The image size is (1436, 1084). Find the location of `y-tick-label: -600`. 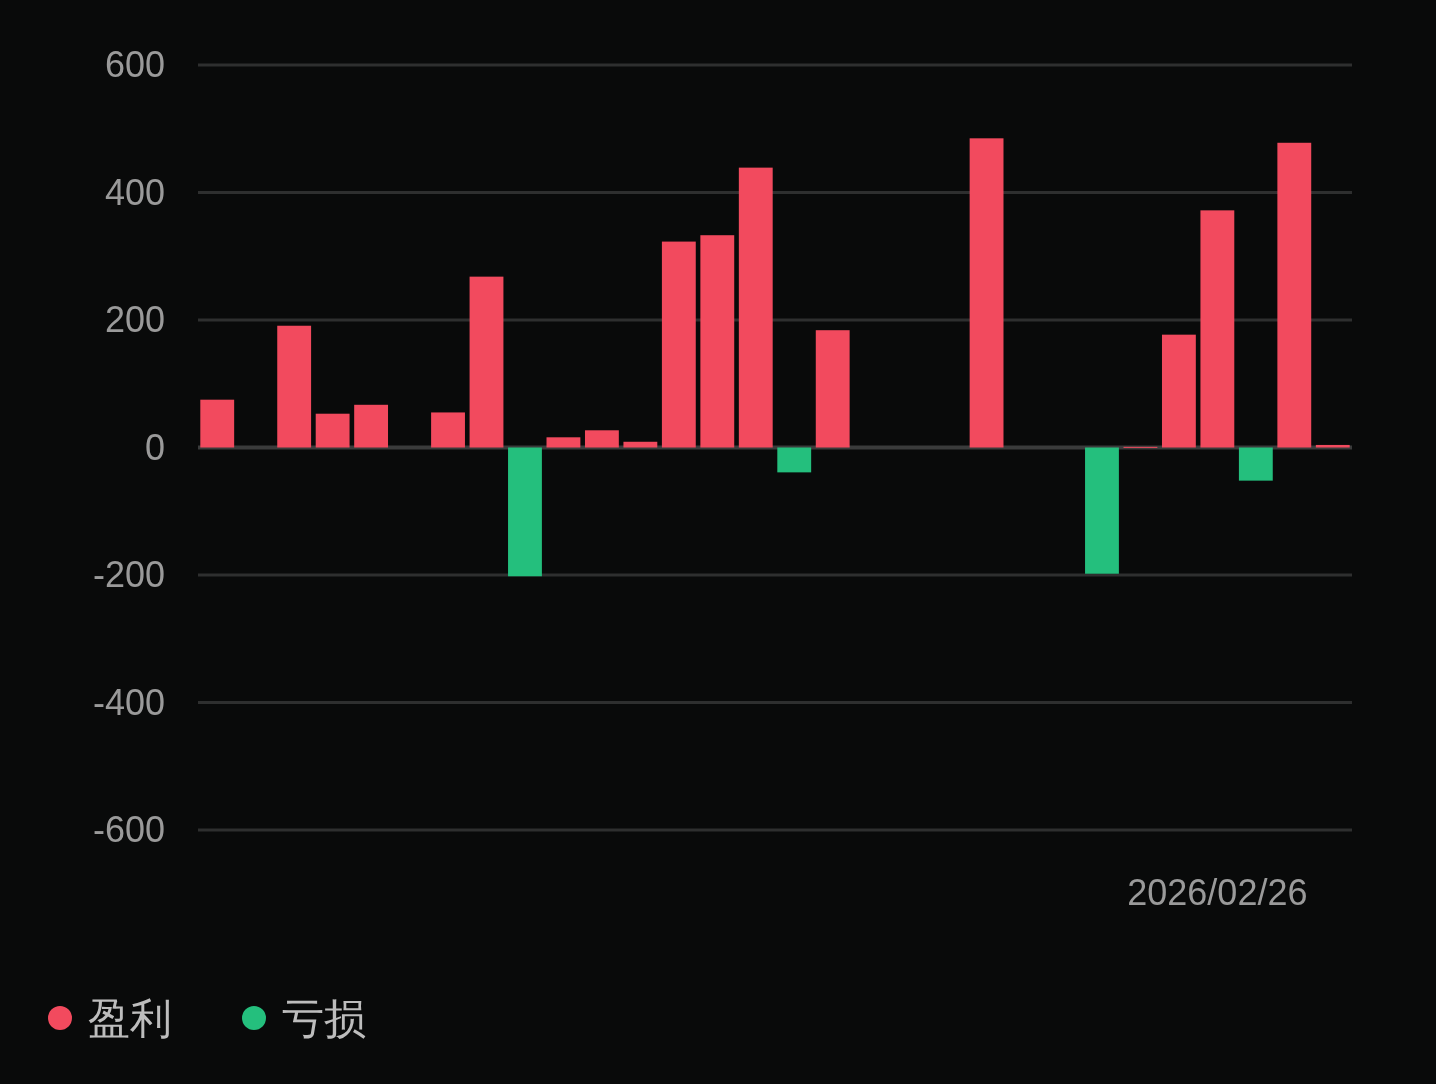

y-tick-label: -600 is located at coordinates (128, 829).